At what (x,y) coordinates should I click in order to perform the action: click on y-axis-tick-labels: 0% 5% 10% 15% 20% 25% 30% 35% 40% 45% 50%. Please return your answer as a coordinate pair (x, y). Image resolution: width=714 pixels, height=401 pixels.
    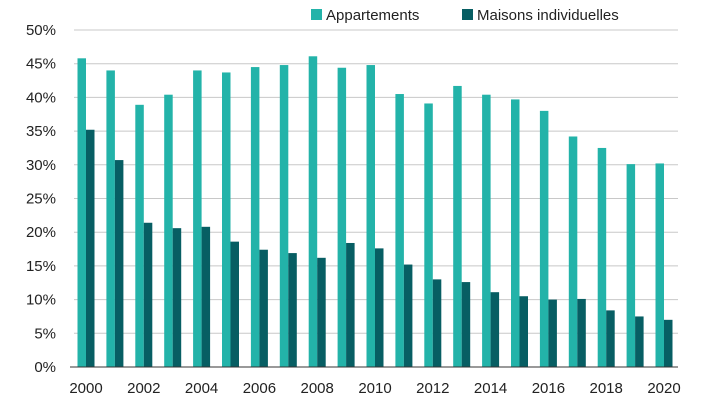
    Looking at the image, I should click on (41, 199).